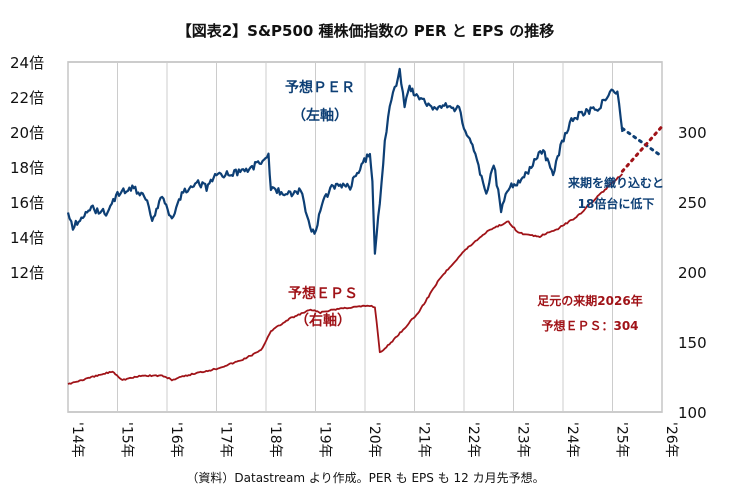  Describe the element at coordinates (615, 182) in the screenshot. I see `per-note-1: 来期を織り込むと` at that location.